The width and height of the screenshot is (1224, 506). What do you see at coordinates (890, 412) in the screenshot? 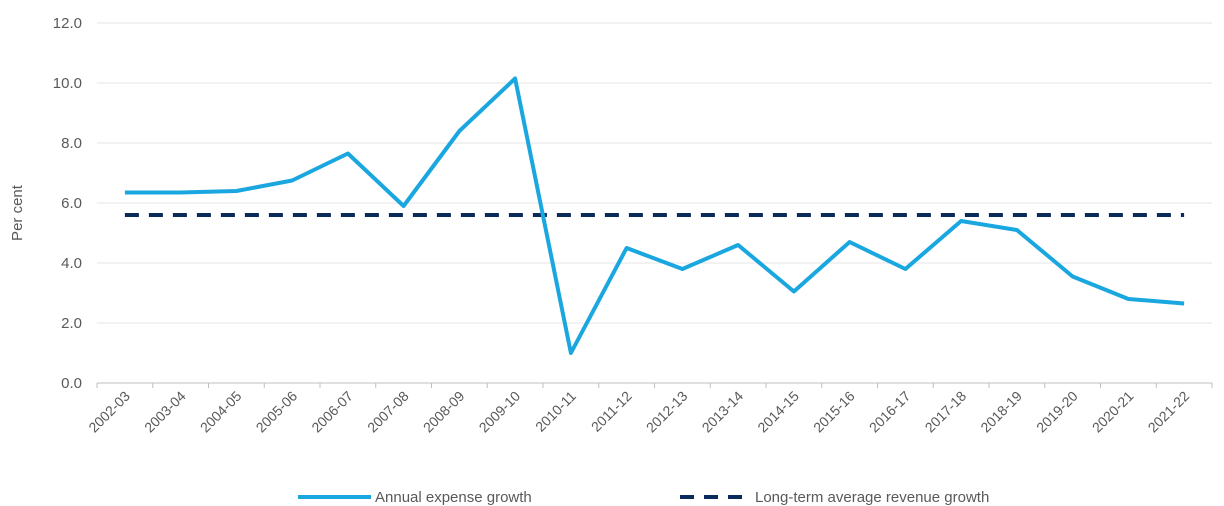
I see `x-tick-label: 2016-17` at bounding box center [890, 412].